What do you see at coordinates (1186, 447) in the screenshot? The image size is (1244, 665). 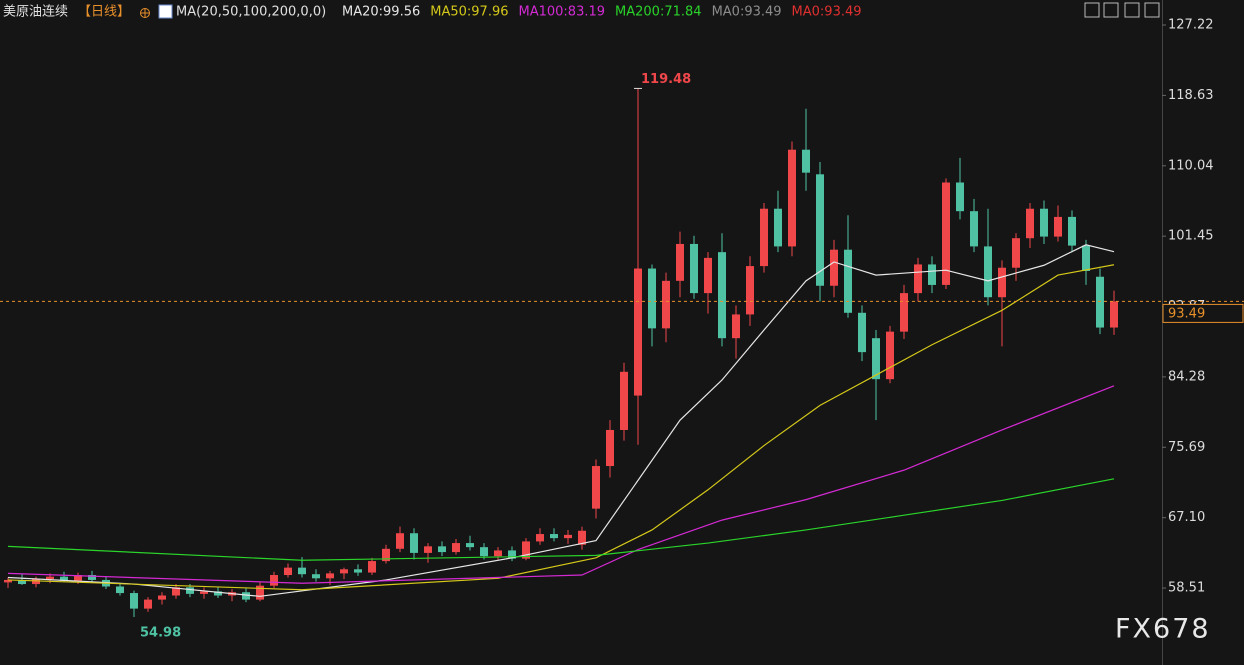 I see `y-tick-label: 75.69` at bounding box center [1186, 447].